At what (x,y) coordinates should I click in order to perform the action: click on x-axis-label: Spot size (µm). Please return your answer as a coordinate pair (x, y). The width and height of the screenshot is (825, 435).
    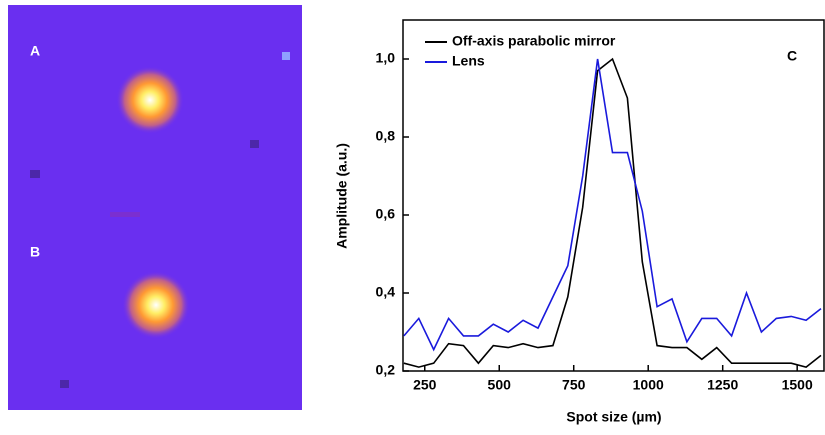
    Looking at the image, I should click on (613, 417).